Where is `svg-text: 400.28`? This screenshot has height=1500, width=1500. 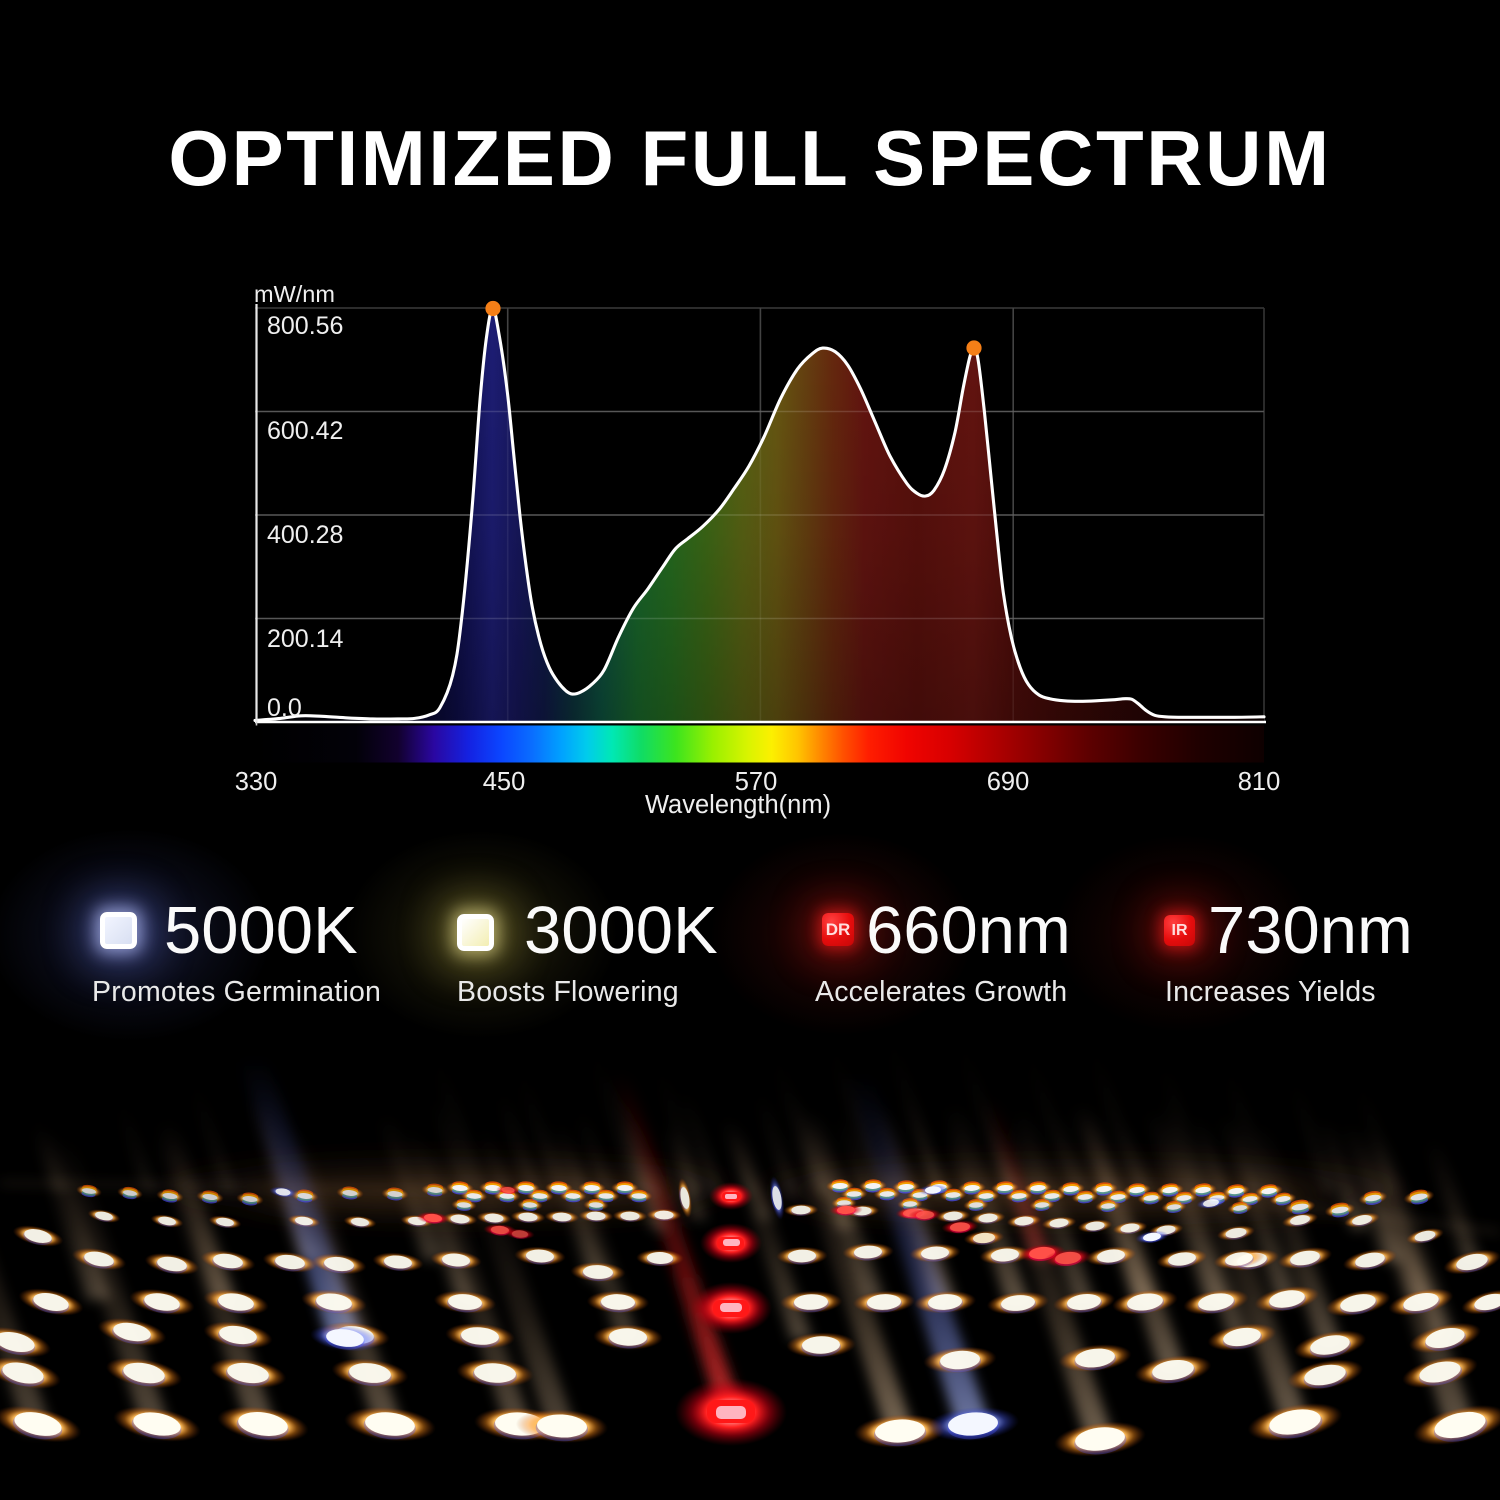 svg-text: 400.28 is located at coordinates (305, 535).